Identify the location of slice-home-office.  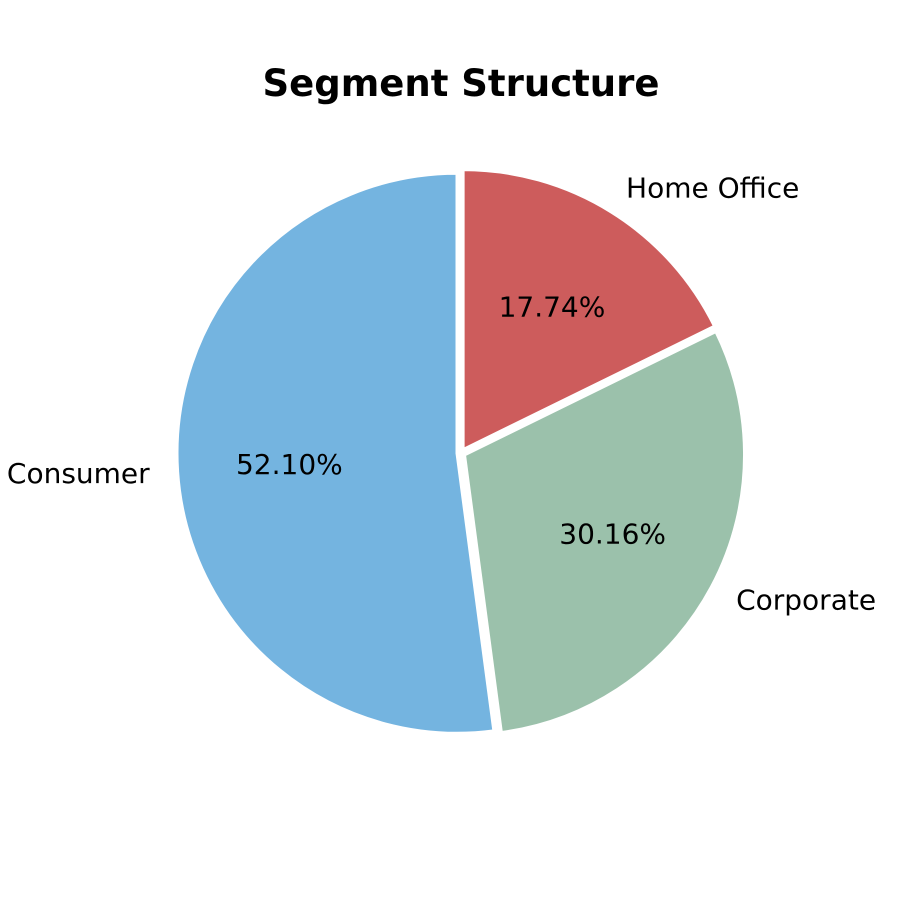
(589, 310).